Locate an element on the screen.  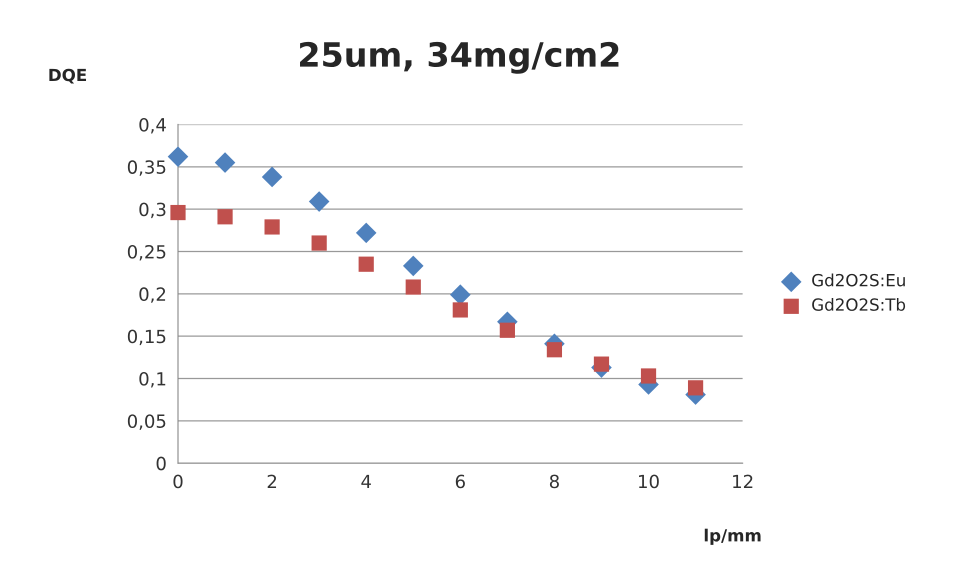
y-tick-label: 0,1 is located at coordinates (152, 380).